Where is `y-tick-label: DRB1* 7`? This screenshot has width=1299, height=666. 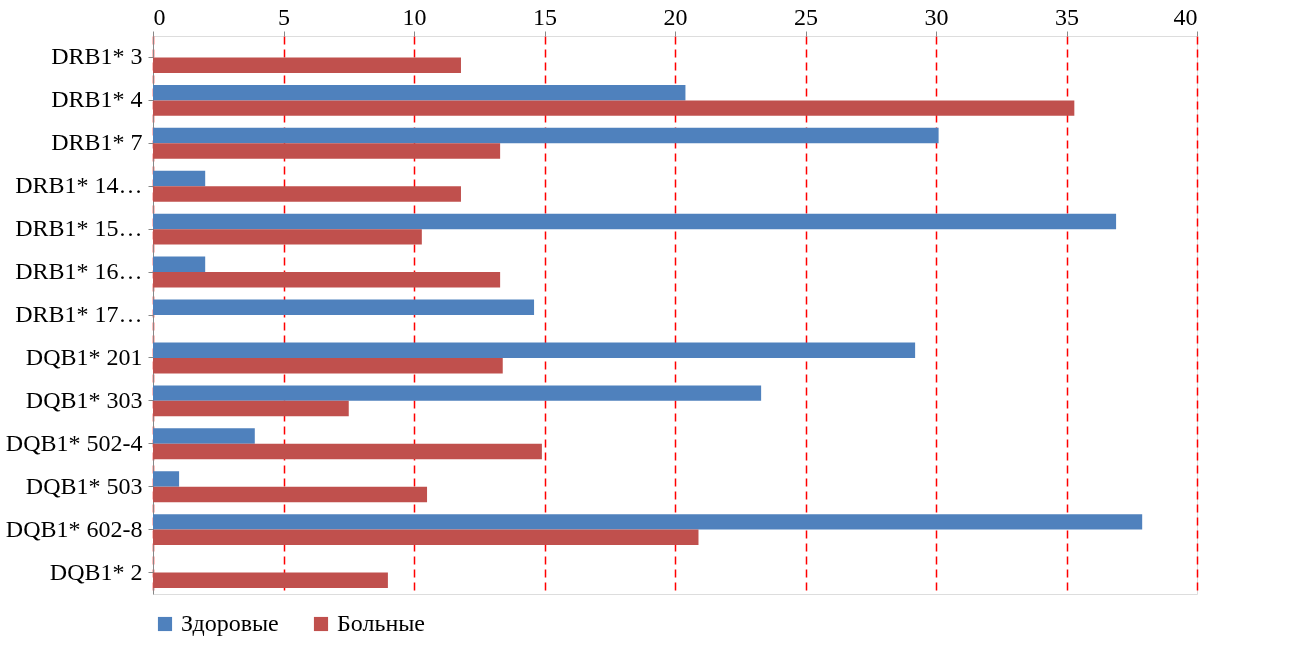
y-tick-label: DRB1* 7 is located at coordinates (97, 142).